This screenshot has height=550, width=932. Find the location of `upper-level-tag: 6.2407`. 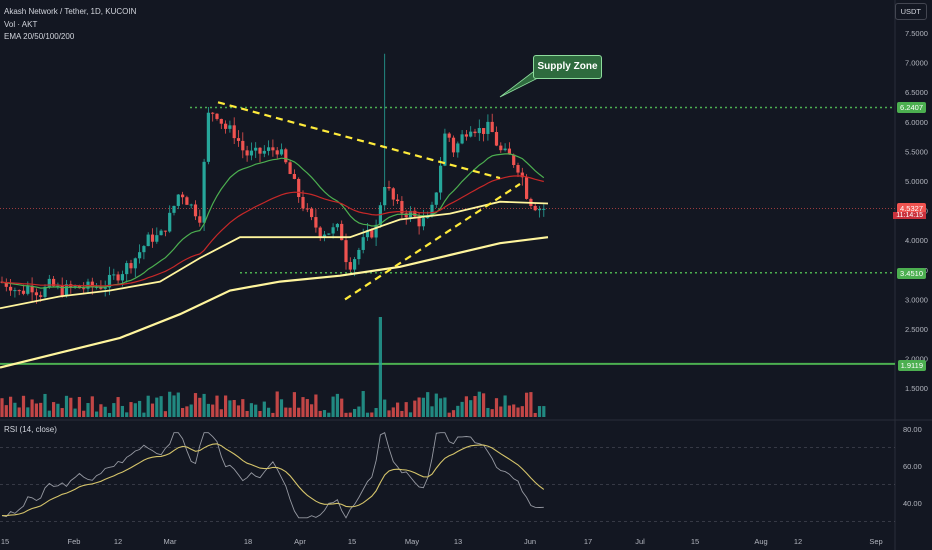

upper-level-tag: 6.2407 is located at coordinates (911, 107).